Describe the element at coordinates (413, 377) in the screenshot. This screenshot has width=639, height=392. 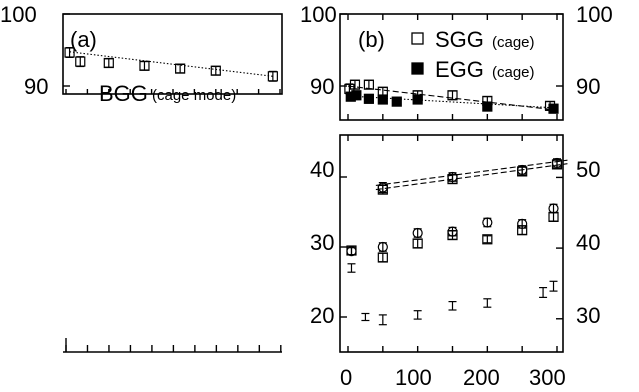
I see `panel-b-xtick-100: 100` at that location.